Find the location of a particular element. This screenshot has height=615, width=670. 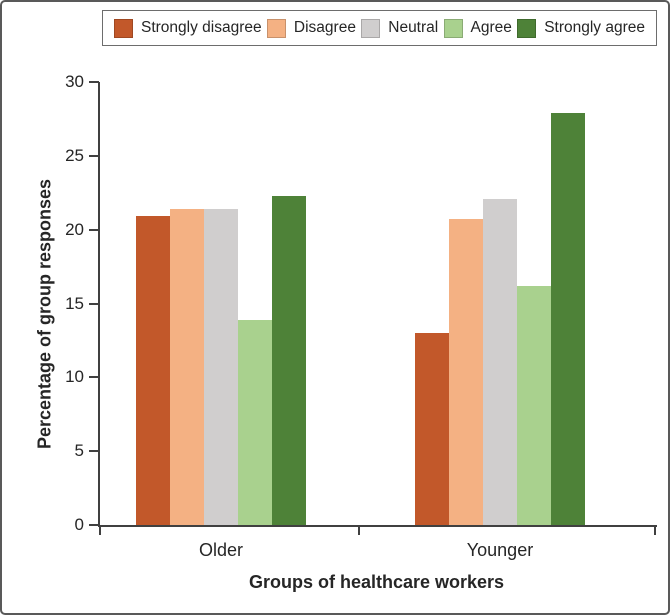

legend-label: Strongly agree is located at coordinates (594, 27).